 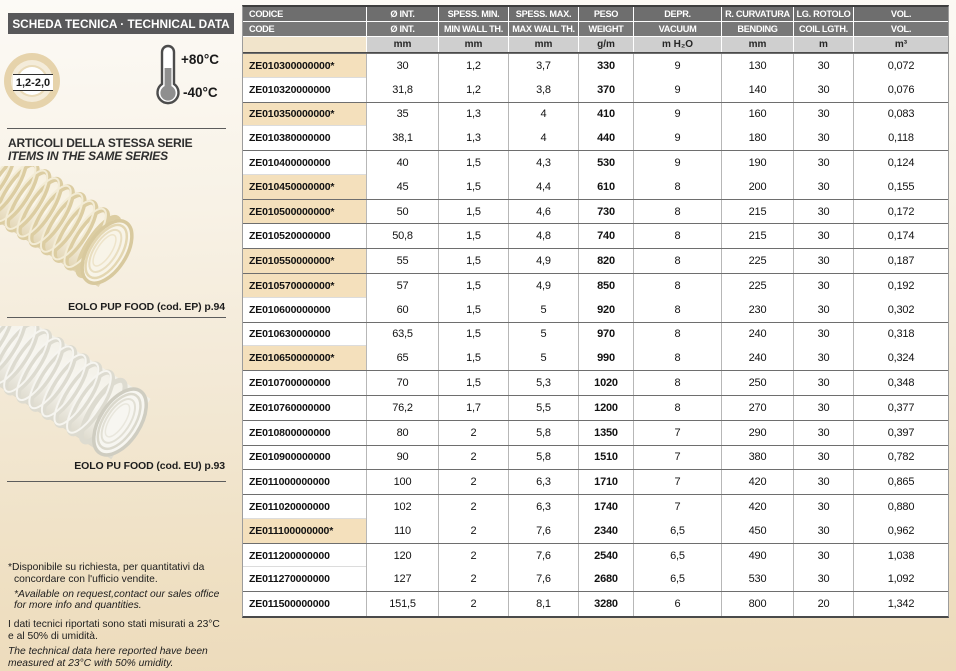 I want to click on weight-cell: 370, so click(x=605, y=89).